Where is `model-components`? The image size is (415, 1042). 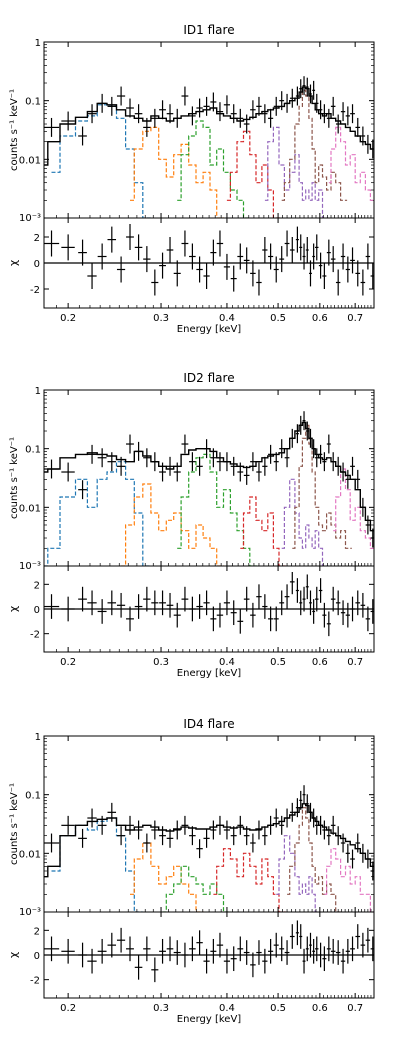 model-components is located at coordinates (212, 153).